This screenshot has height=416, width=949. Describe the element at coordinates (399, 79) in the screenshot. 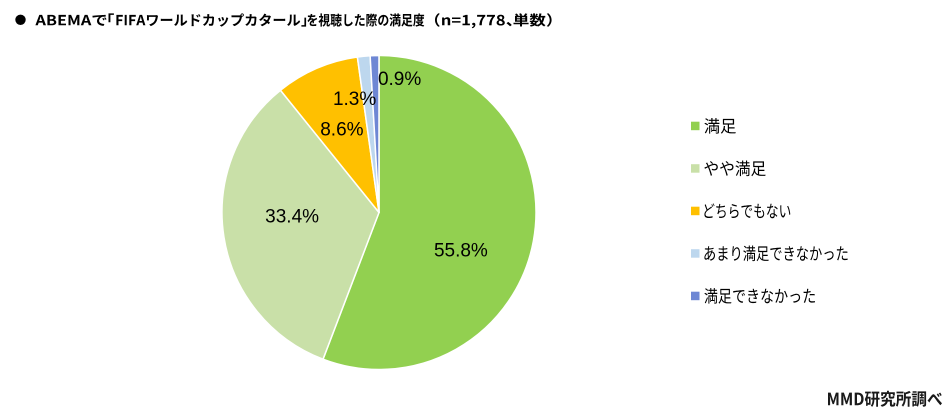

I see `svg-text: 0.9%` at that location.